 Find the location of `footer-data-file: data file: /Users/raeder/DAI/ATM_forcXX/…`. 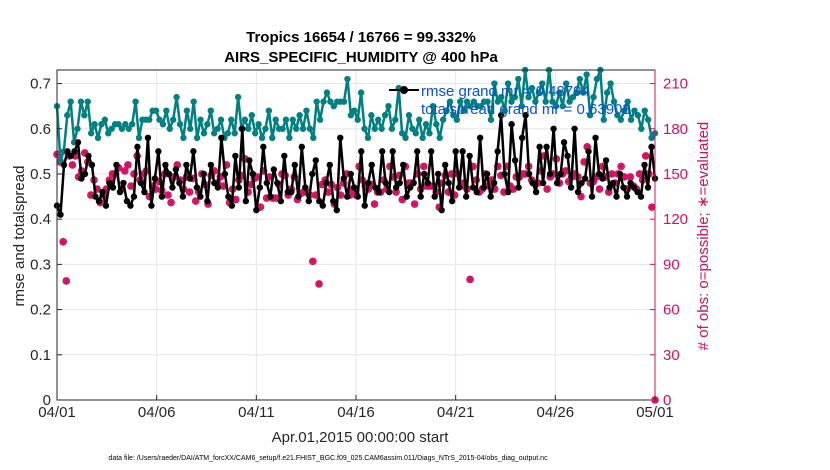

footer-data-file: data file: /Users/raeder/DAI/ATM_forcXX/… is located at coordinates (328, 458).